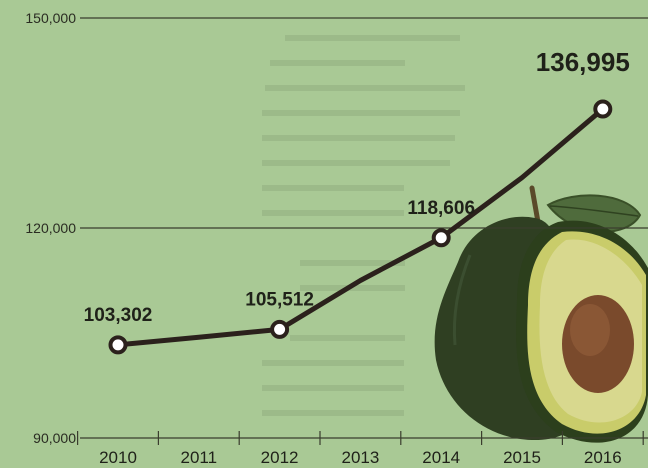  Describe the element at coordinates (583, 62) in the screenshot. I see `data-label: 136,995` at that location.